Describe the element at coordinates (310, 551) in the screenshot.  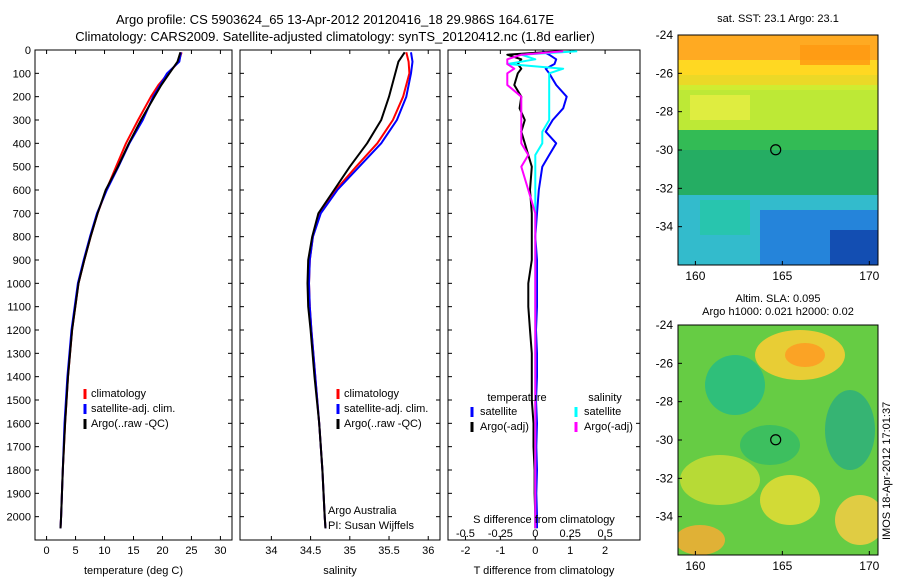
I see `panel-2-xtick-label: 34.5` at that location.